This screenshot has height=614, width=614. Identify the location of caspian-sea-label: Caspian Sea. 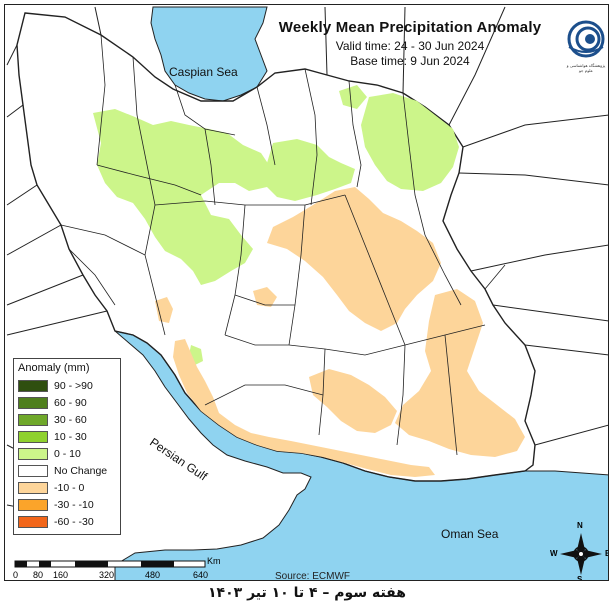
(203, 72).